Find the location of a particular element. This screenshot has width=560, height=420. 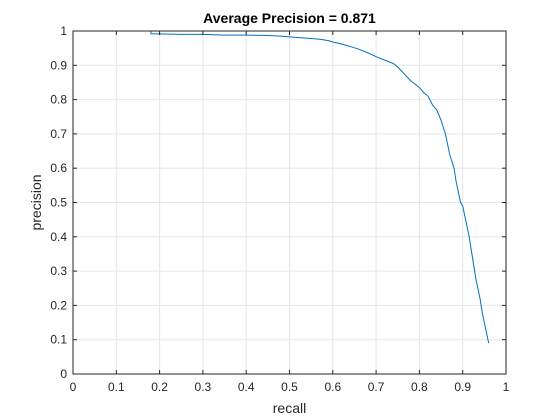

x-tick-label: 0.1 is located at coordinates (116, 387).